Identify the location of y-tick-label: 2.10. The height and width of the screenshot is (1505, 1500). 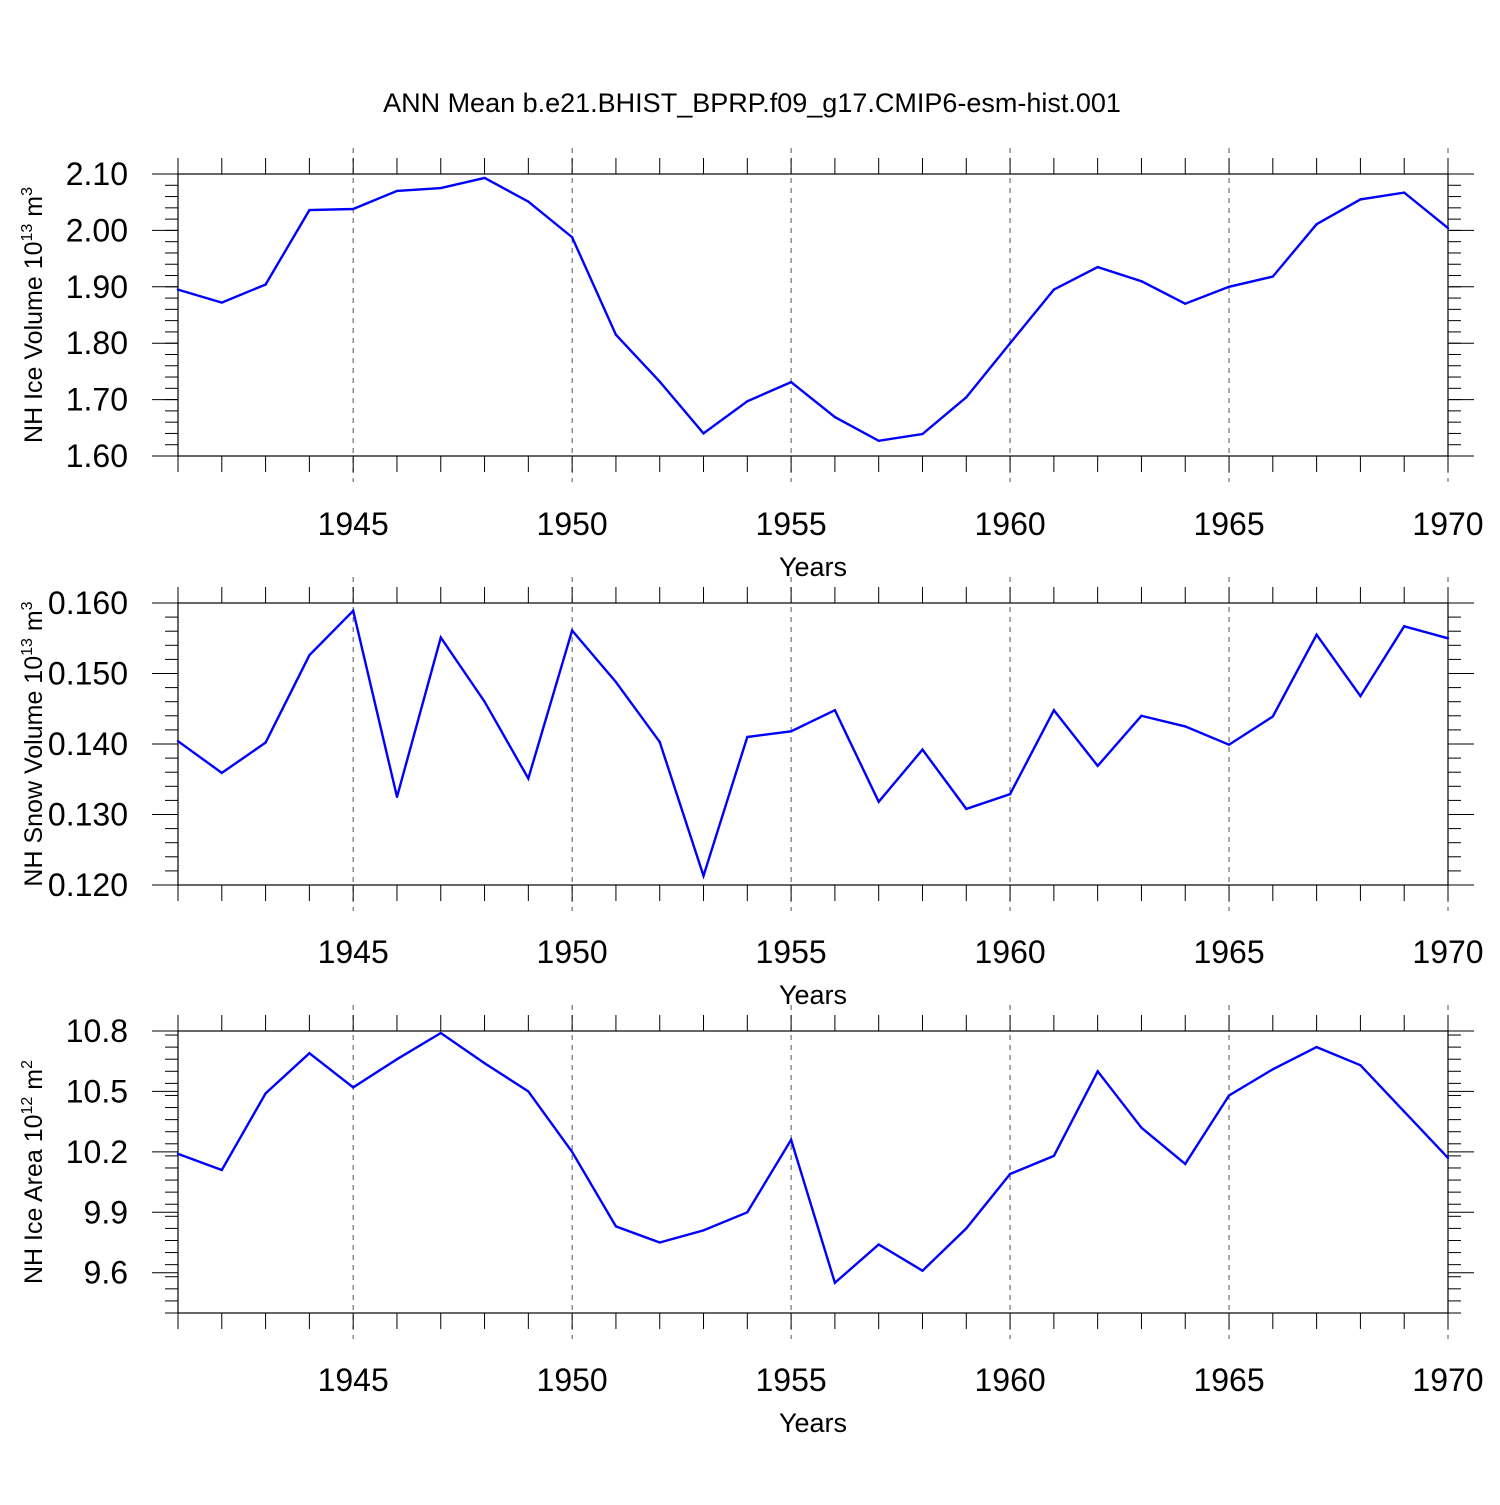
(97, 174).